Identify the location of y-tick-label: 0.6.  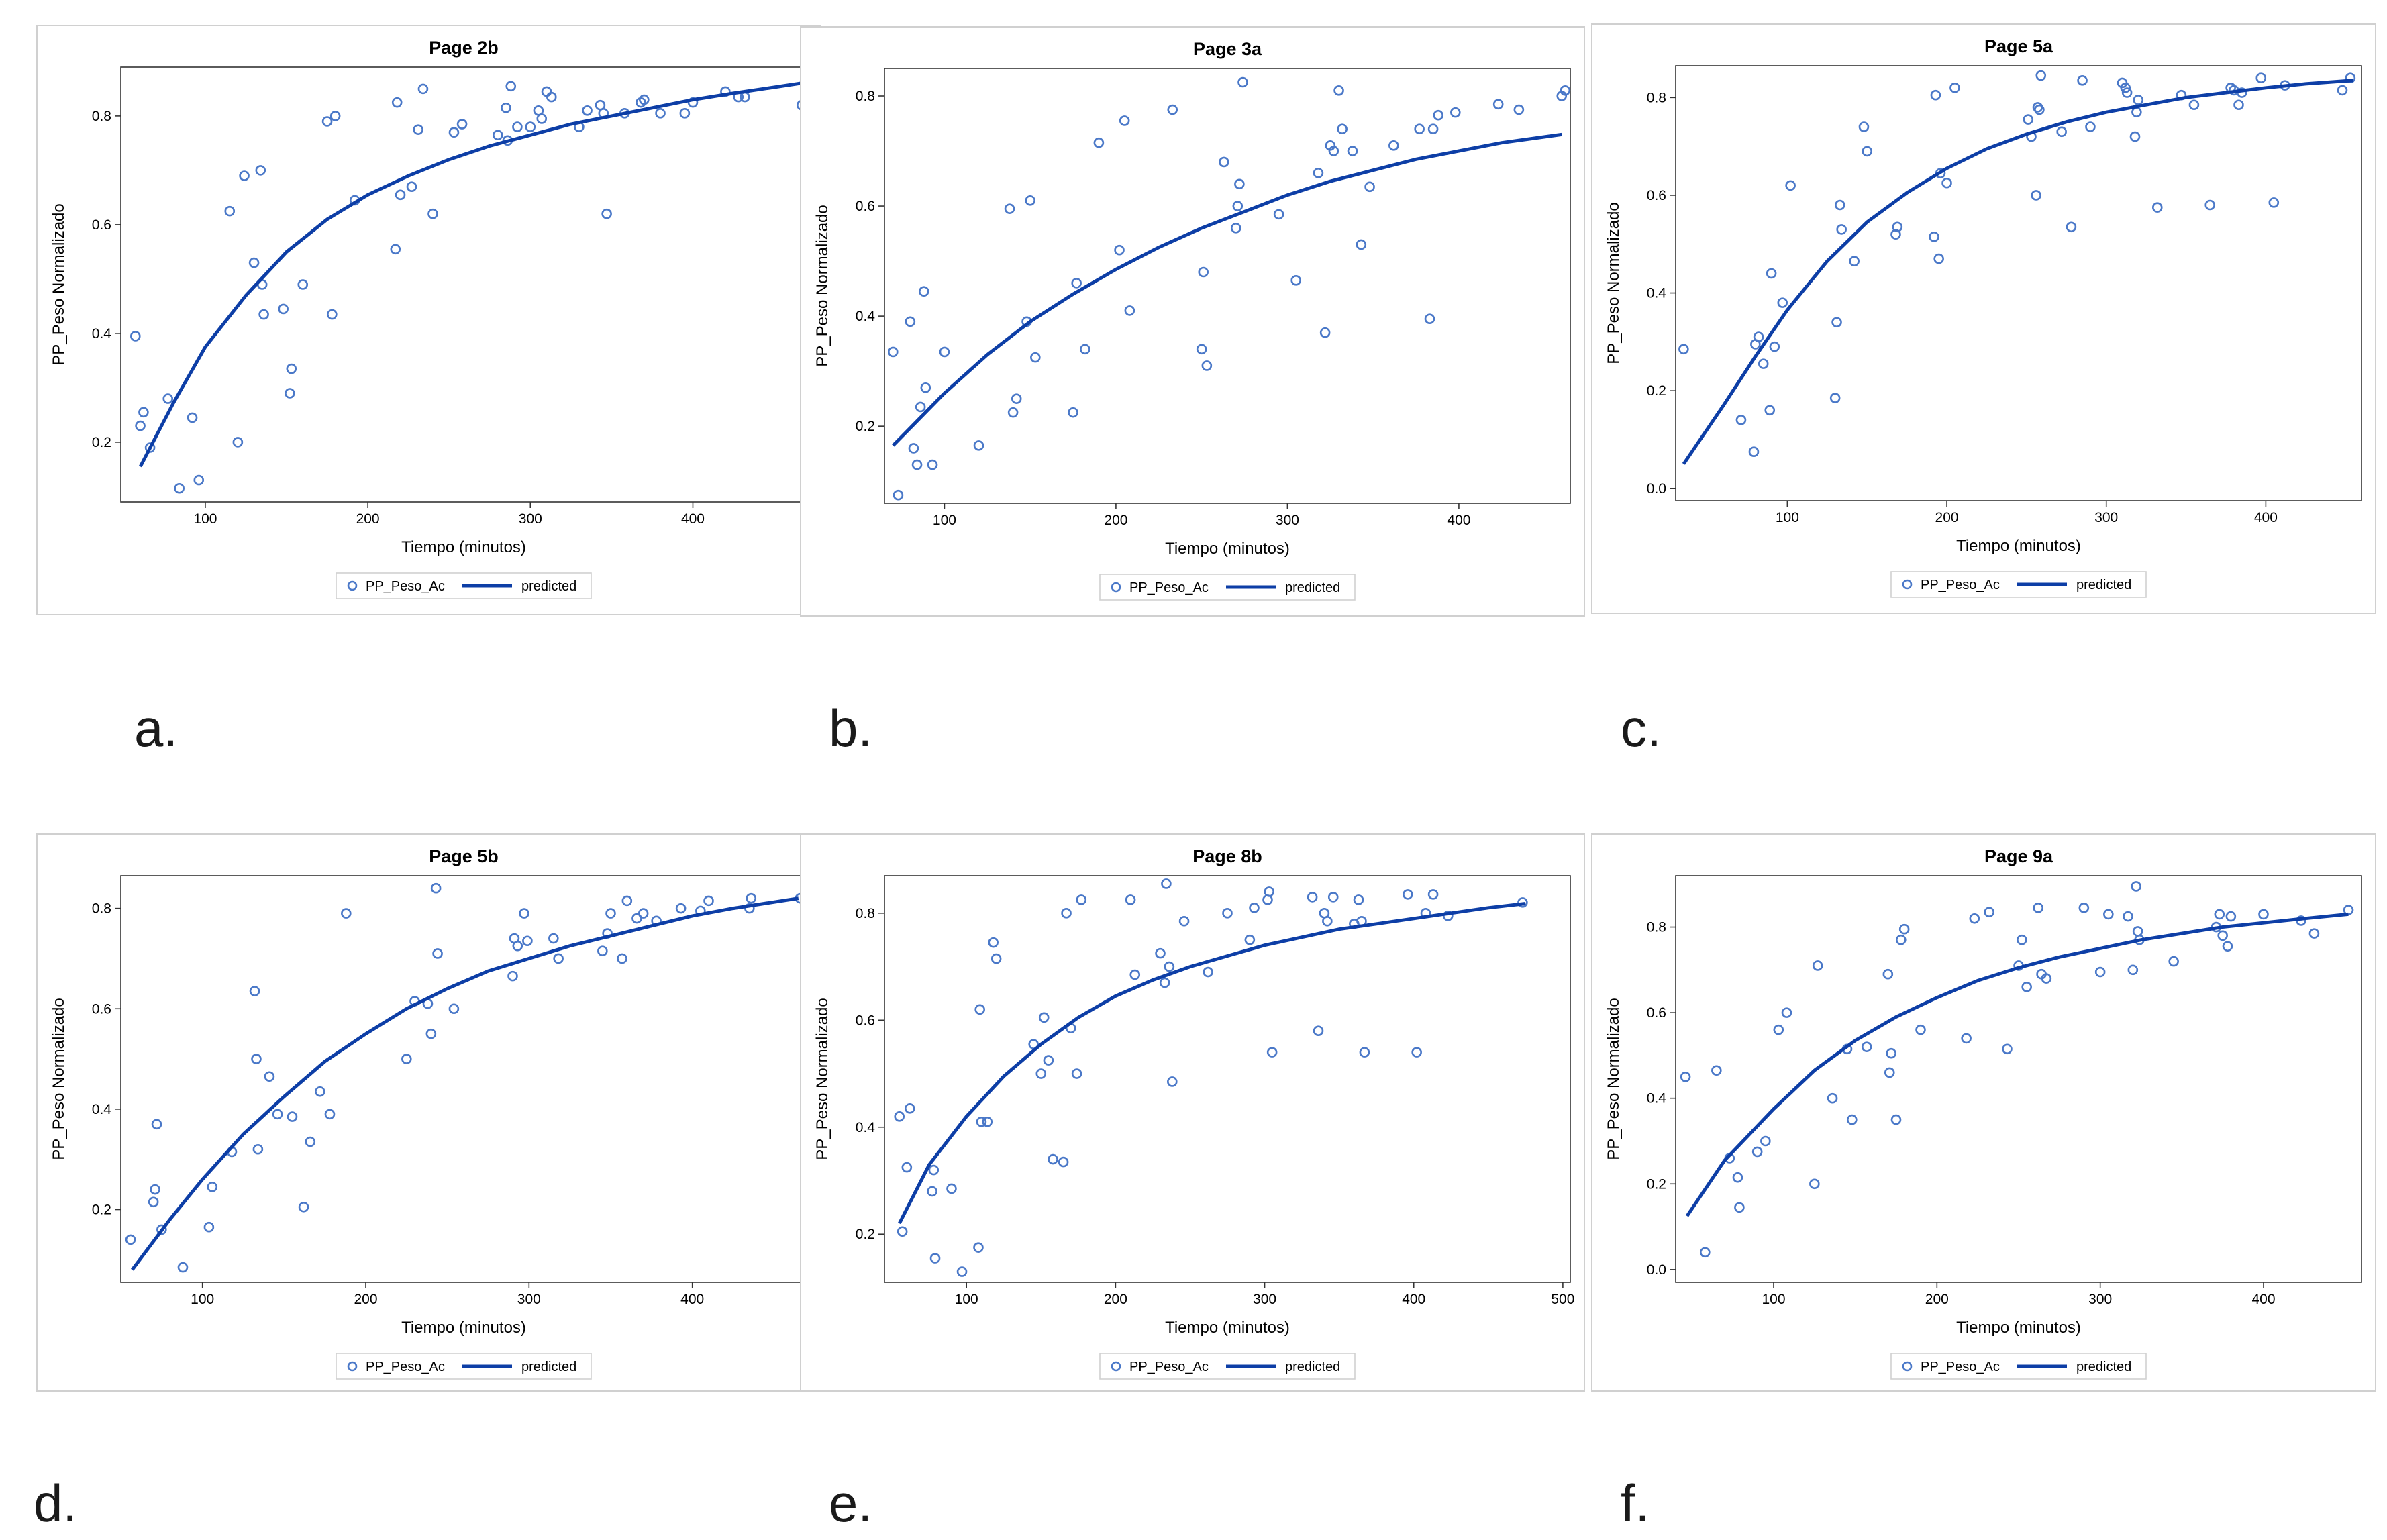
(866, 1020).